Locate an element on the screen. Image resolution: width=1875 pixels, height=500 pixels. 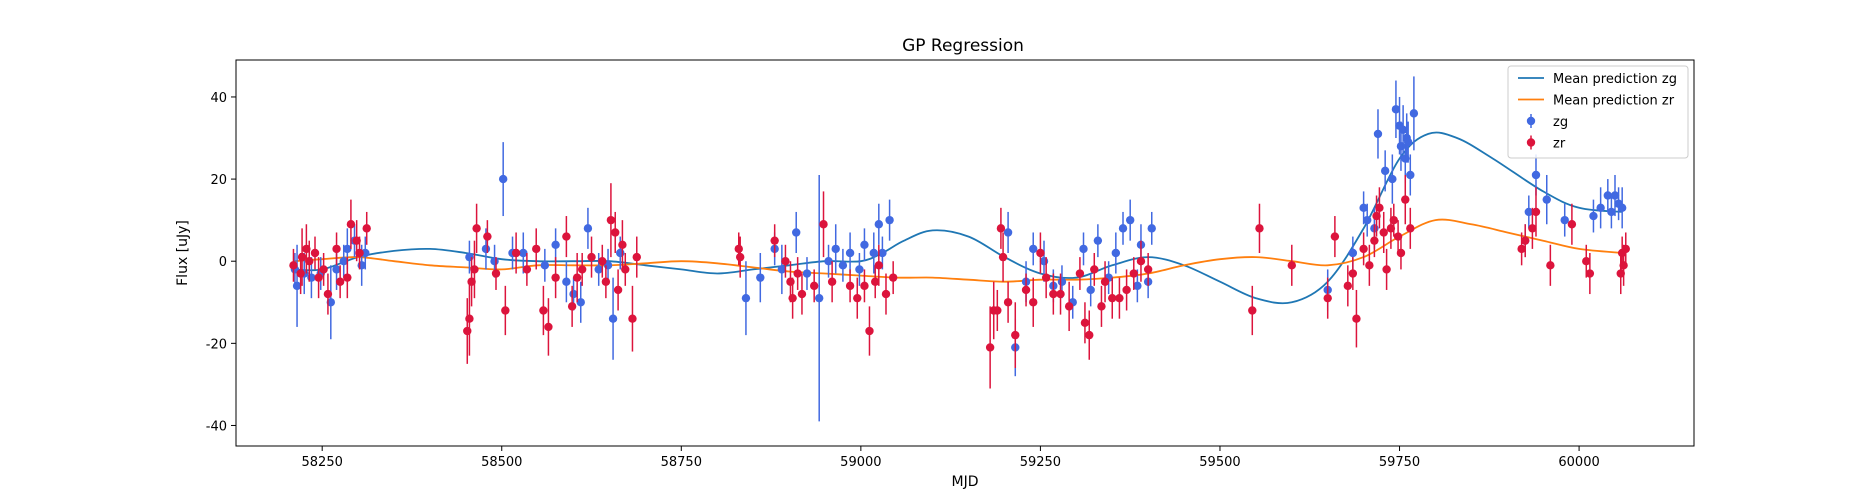
x-axis-label: MJD is located at coordinates (965, 482).